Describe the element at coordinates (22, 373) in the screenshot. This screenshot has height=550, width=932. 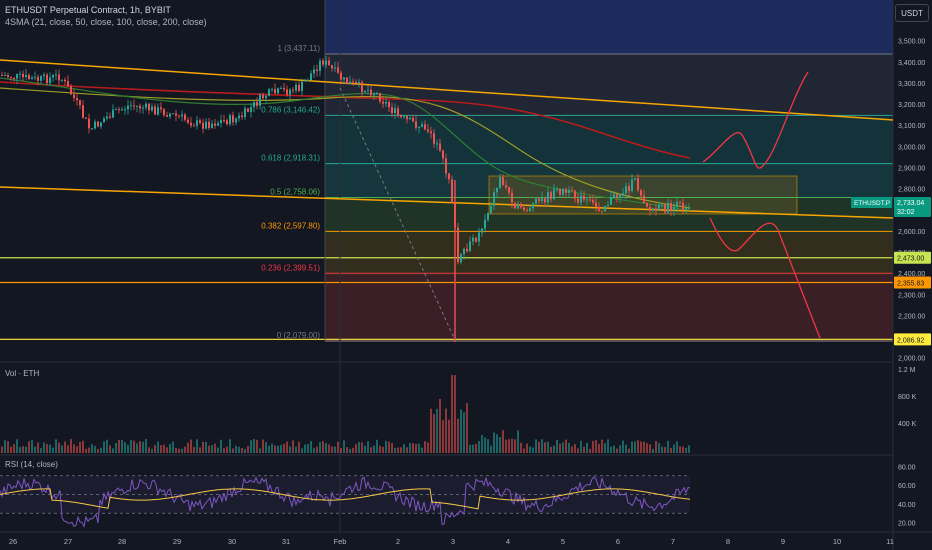
I see `volume-pane-title: Vol · ETH` at that location.